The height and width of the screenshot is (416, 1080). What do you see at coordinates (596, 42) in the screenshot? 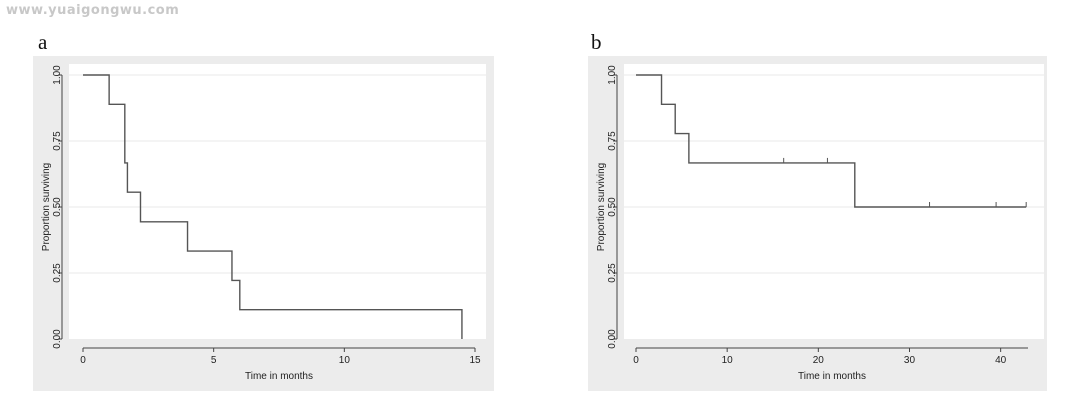
I see `panel-label-b: b` at bounding box center [596, 42].